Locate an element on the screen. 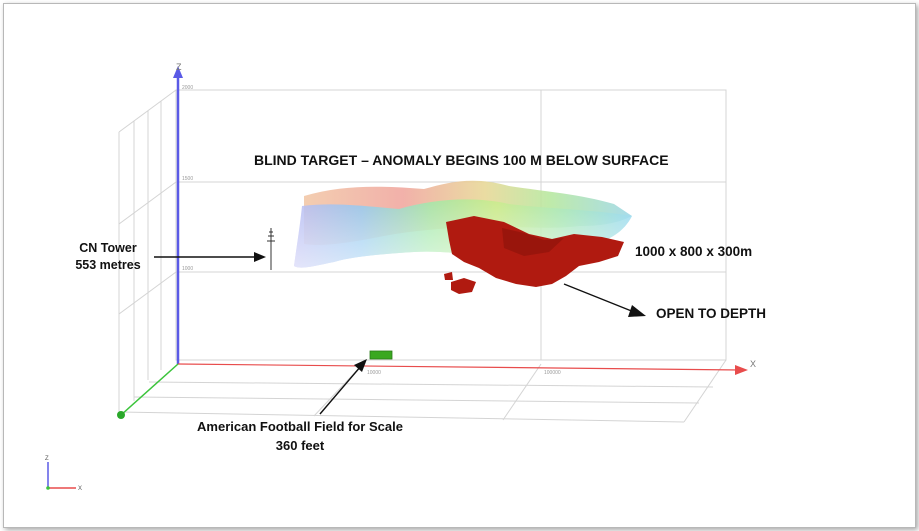  x-axis-letter: X is located at coordinates (753, 364).